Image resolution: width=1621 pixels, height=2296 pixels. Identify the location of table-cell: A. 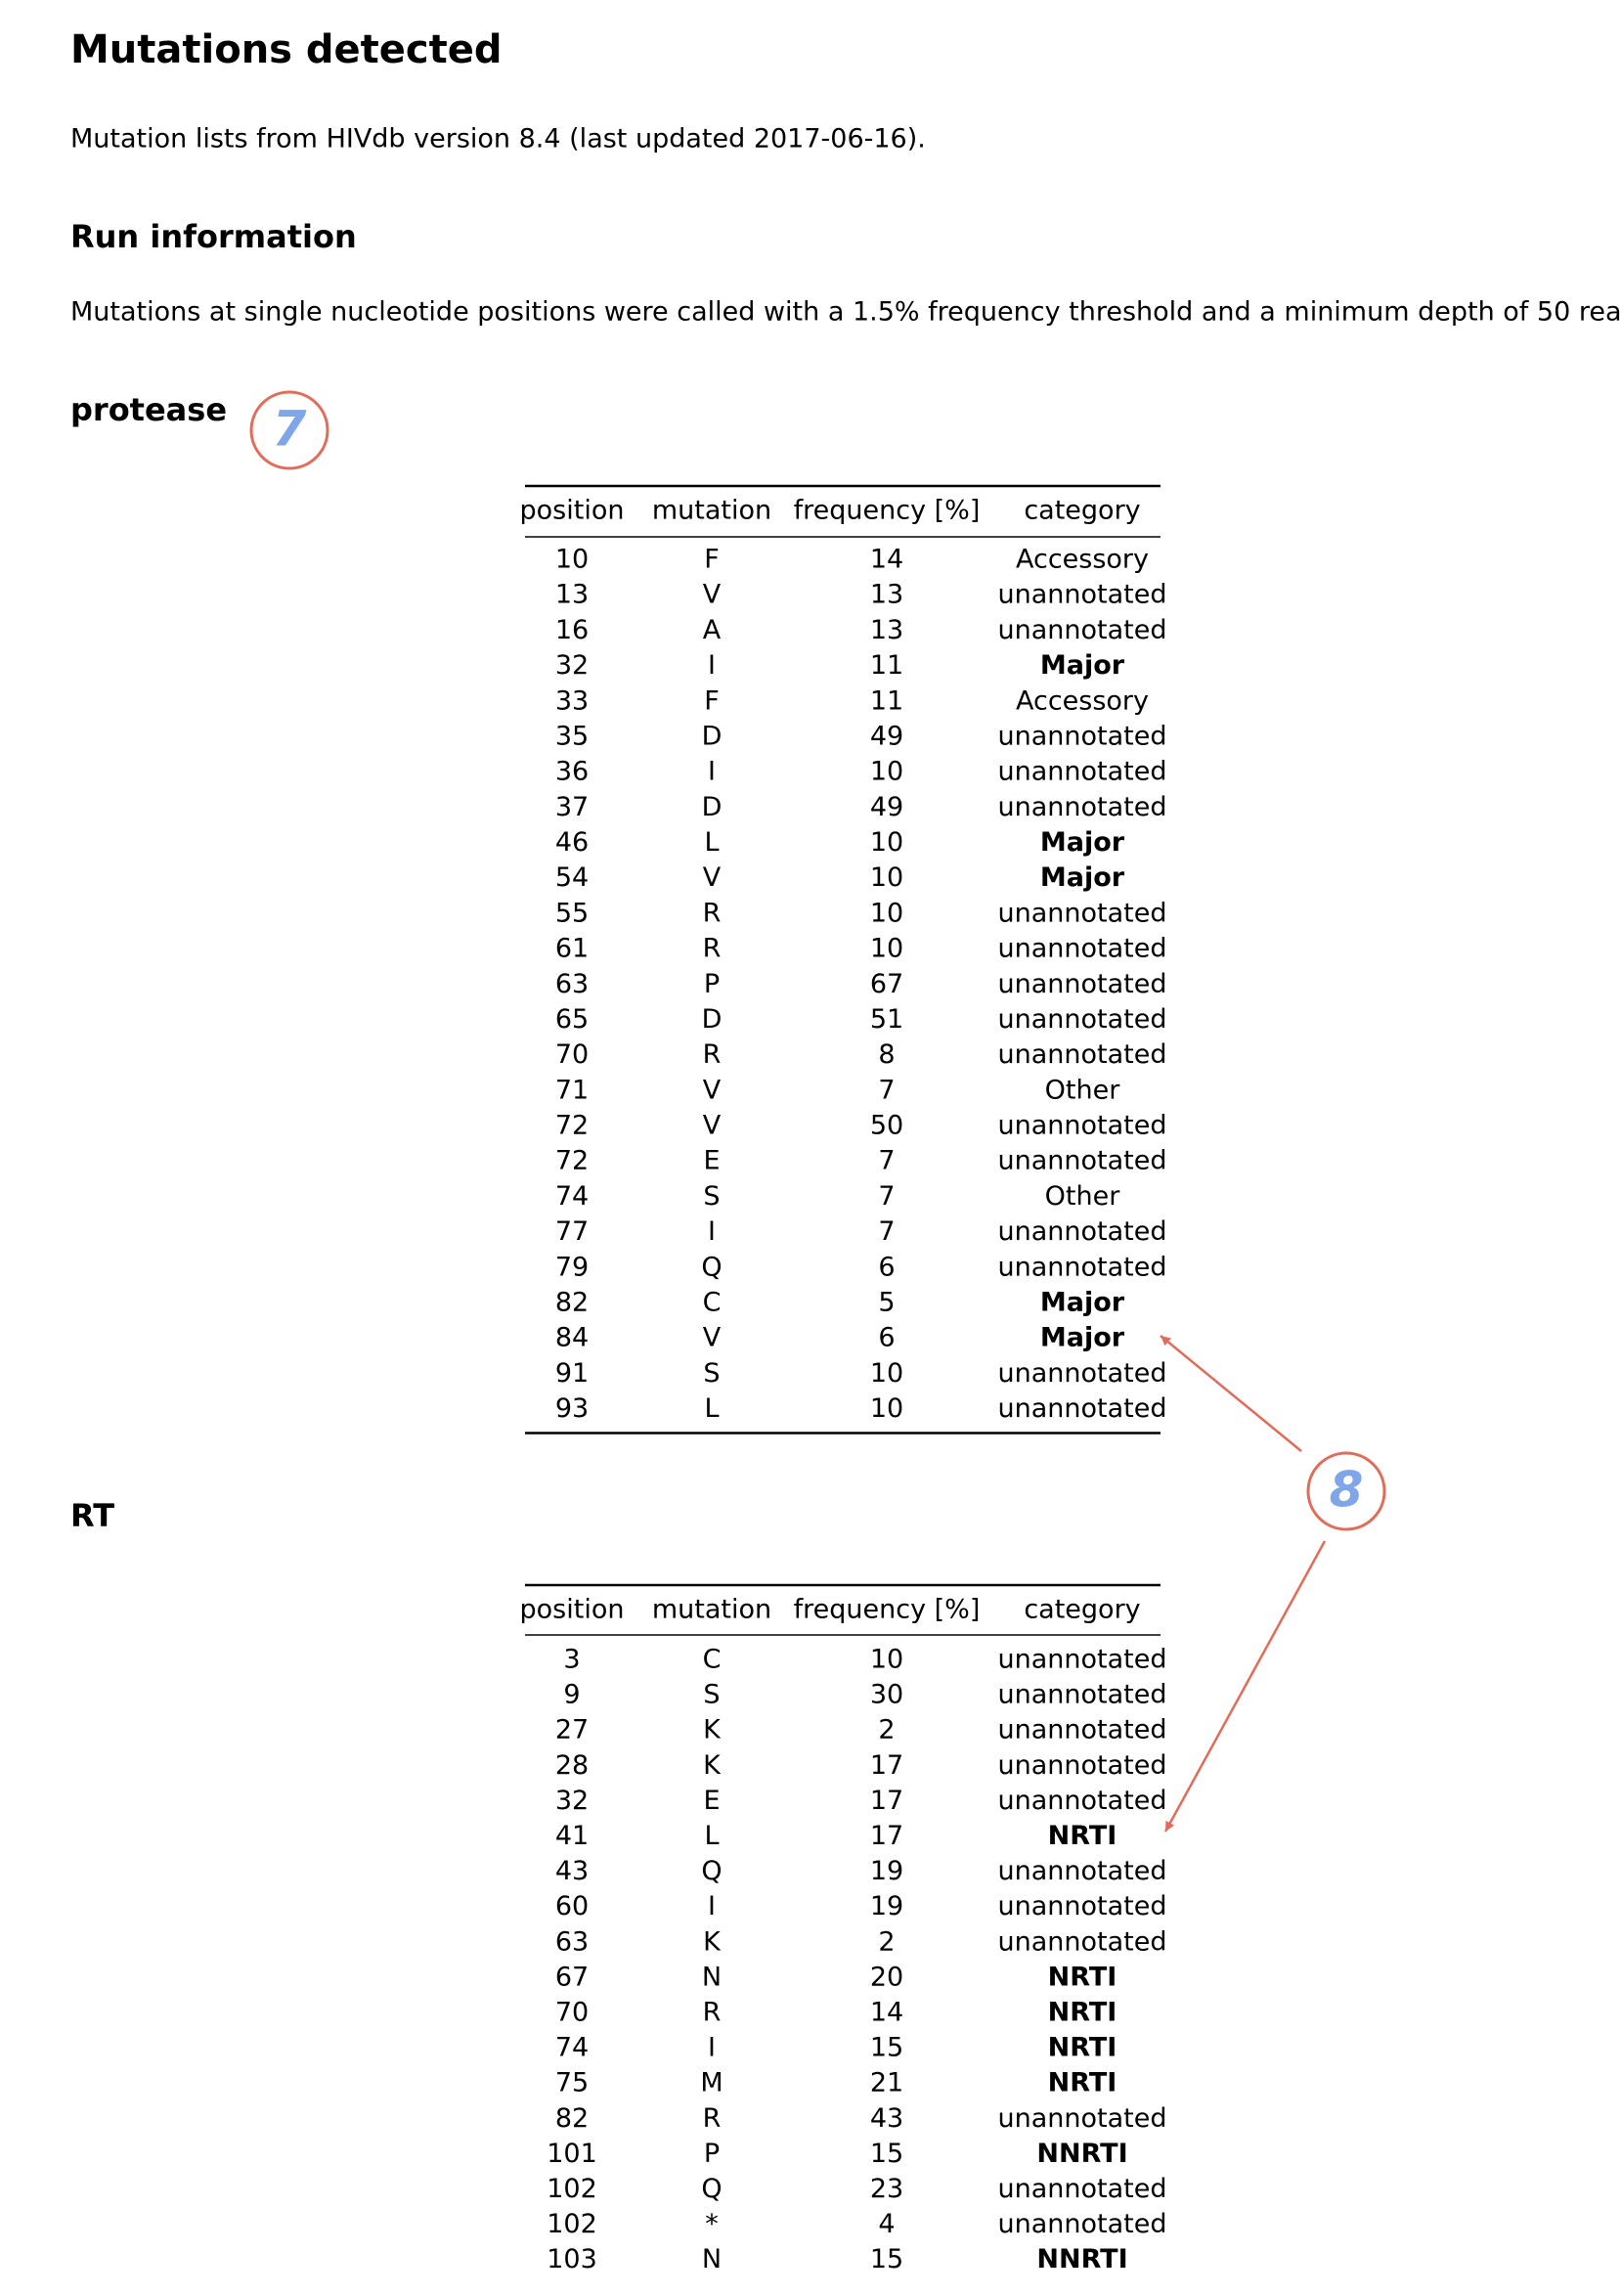
(713, 630).